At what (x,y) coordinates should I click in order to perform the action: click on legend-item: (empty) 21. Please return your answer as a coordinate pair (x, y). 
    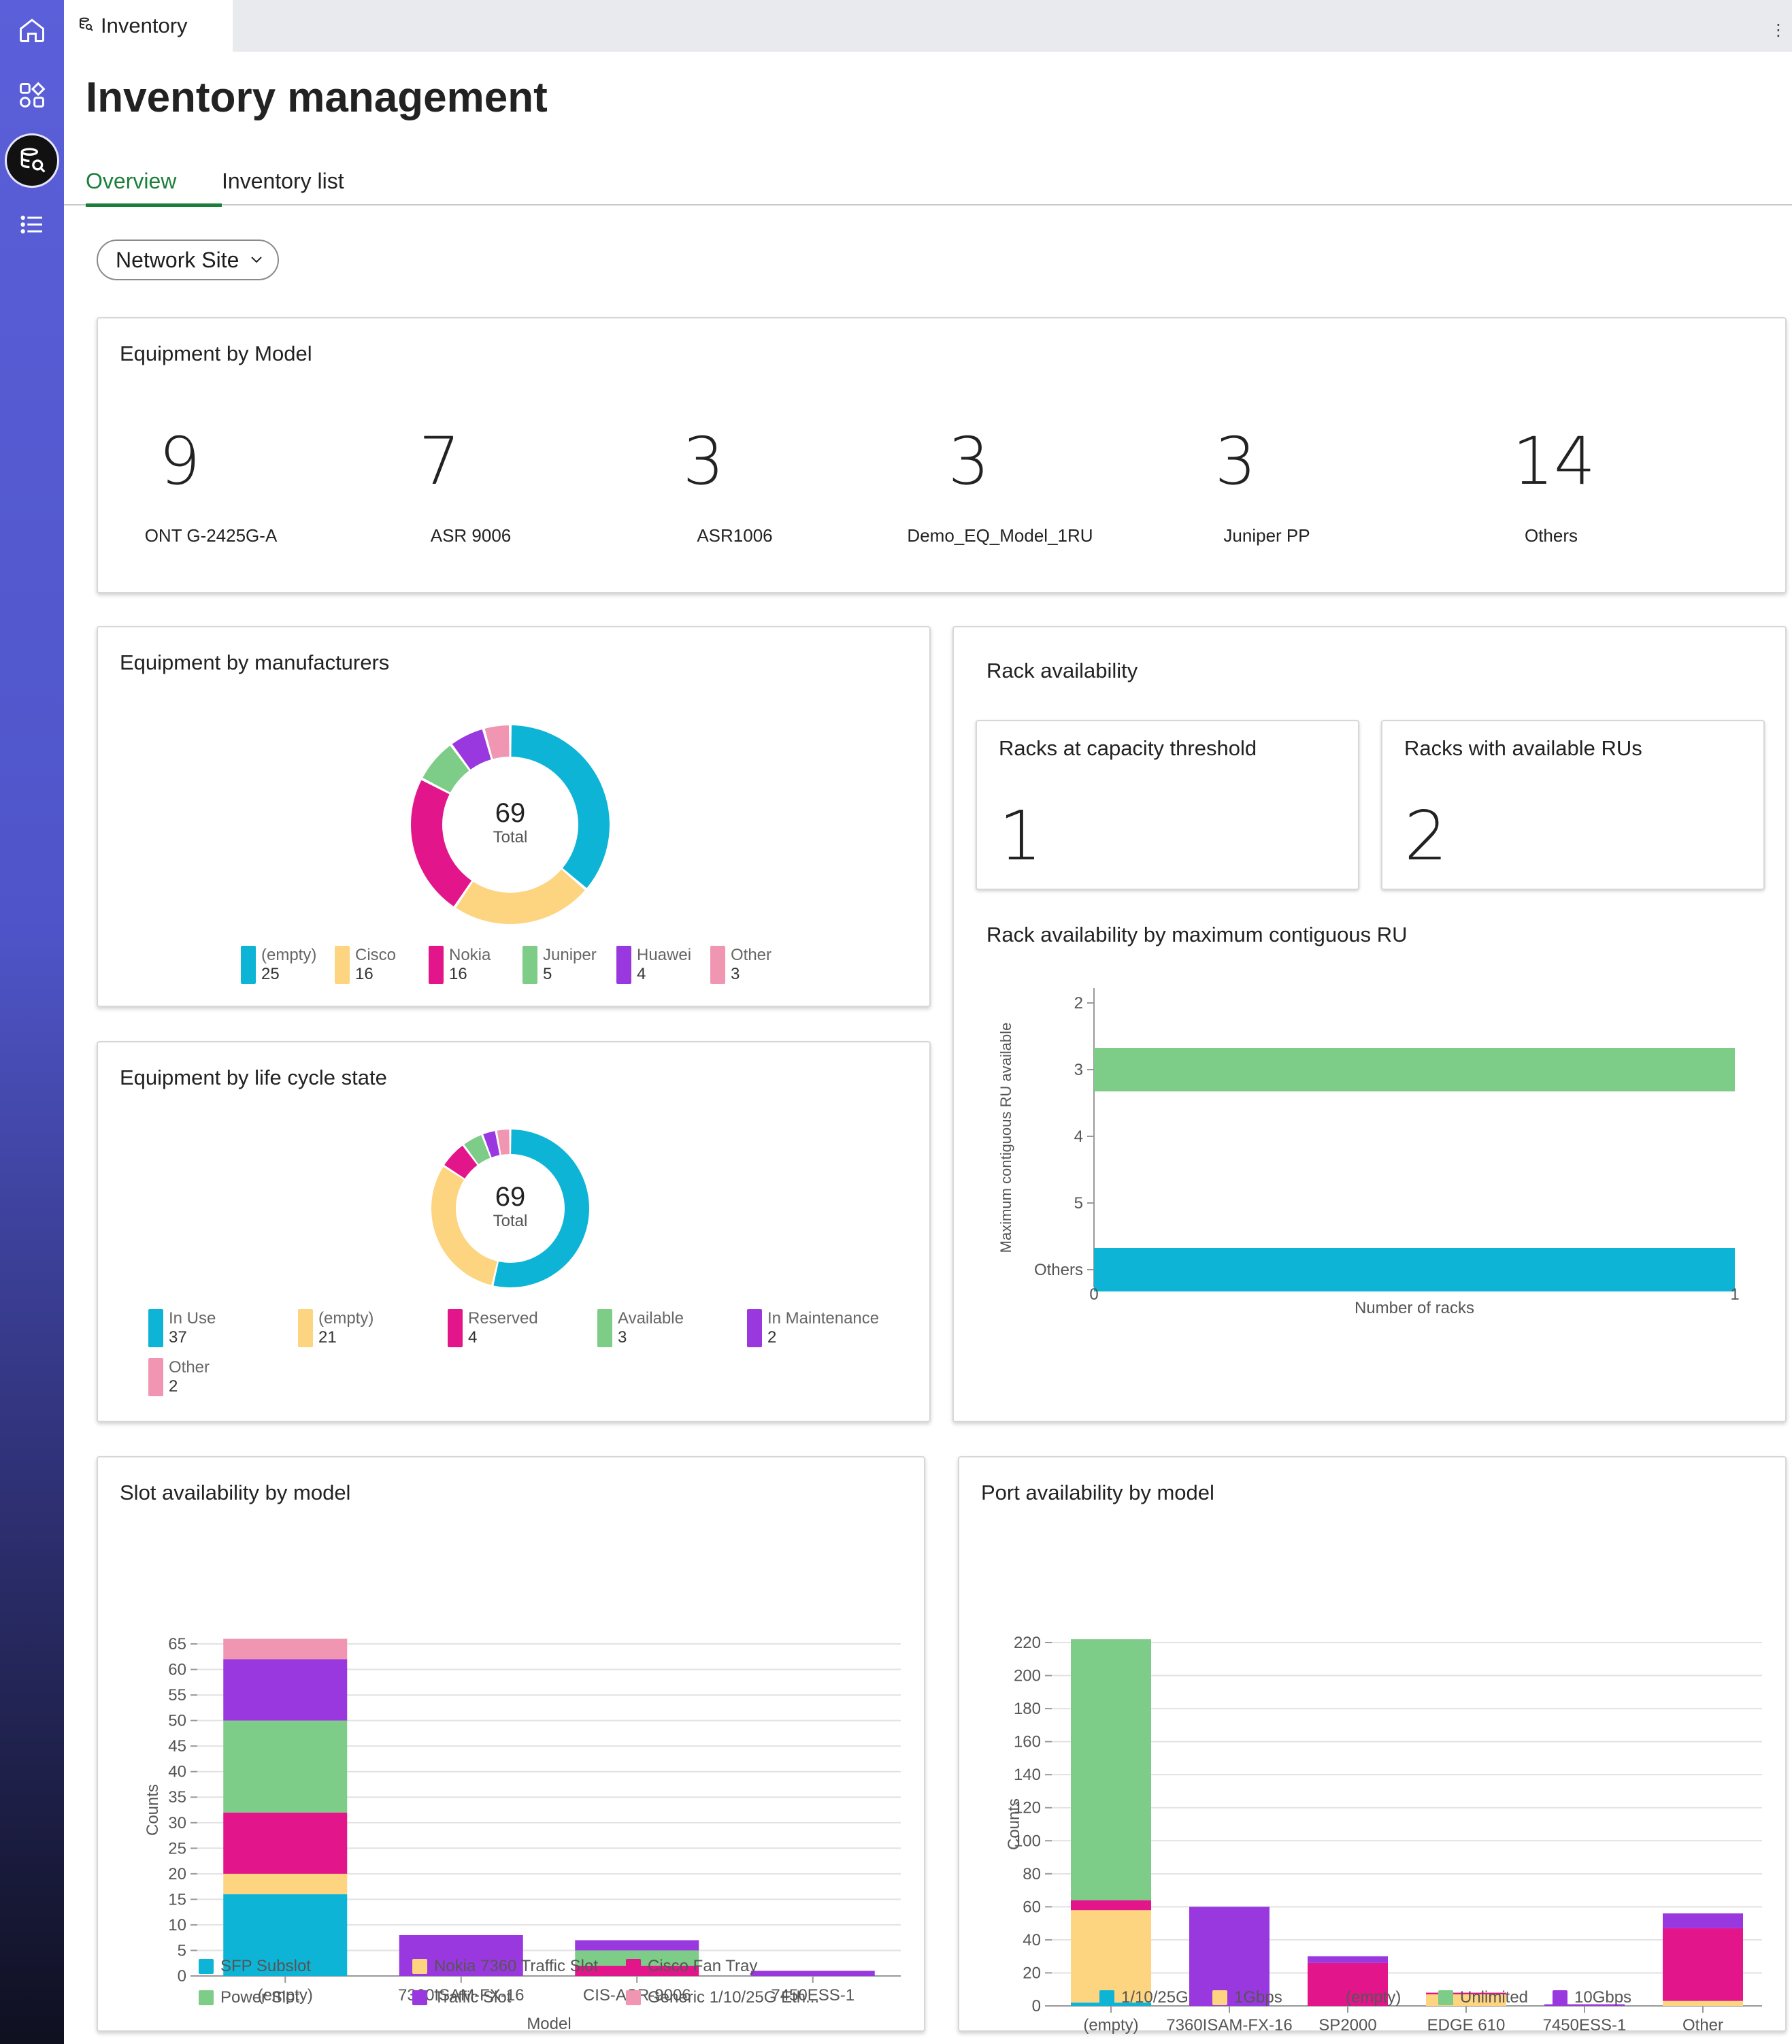
    Looking at the image, I should click on (336, 1328).